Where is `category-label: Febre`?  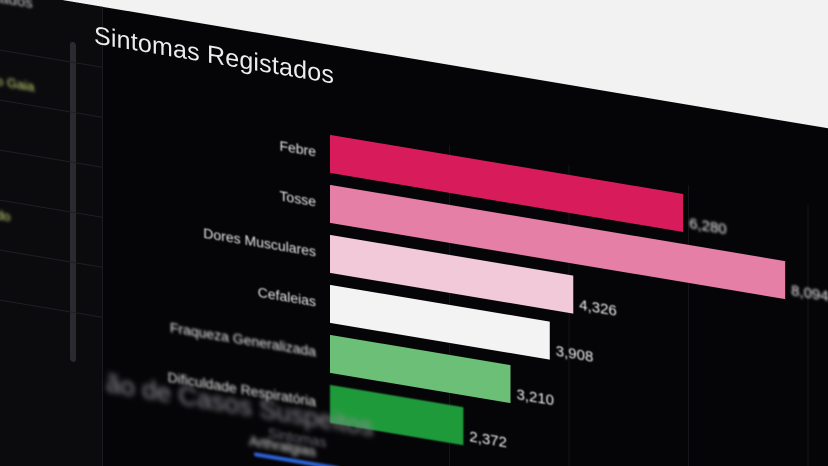
category-label: Febre is located at coordinates (297, 149).